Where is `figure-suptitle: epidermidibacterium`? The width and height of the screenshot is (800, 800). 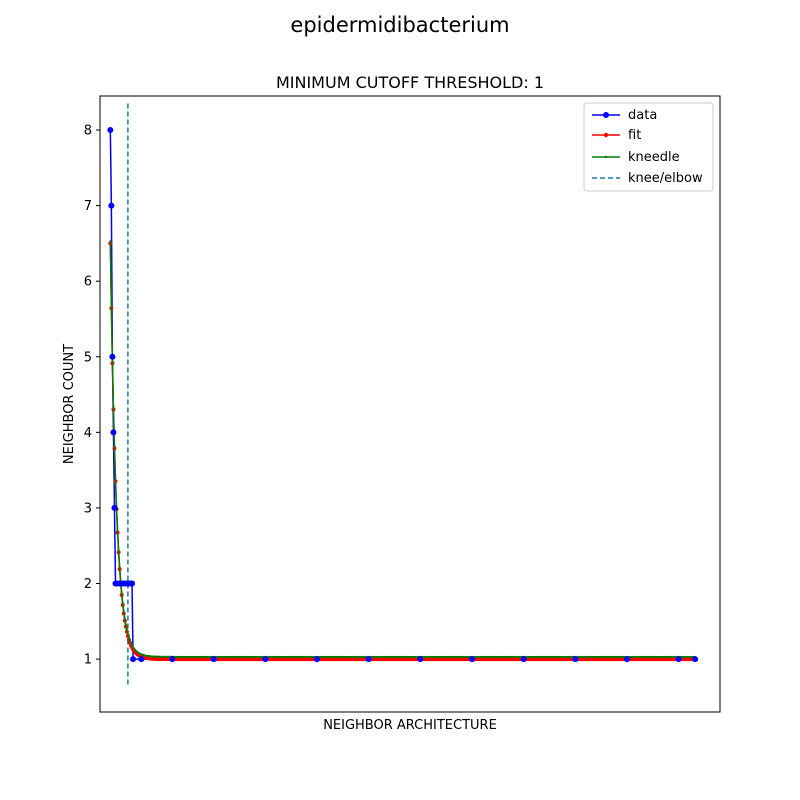
figure-suptitle: epidermidibacterium is located at coordinates (399, 25).